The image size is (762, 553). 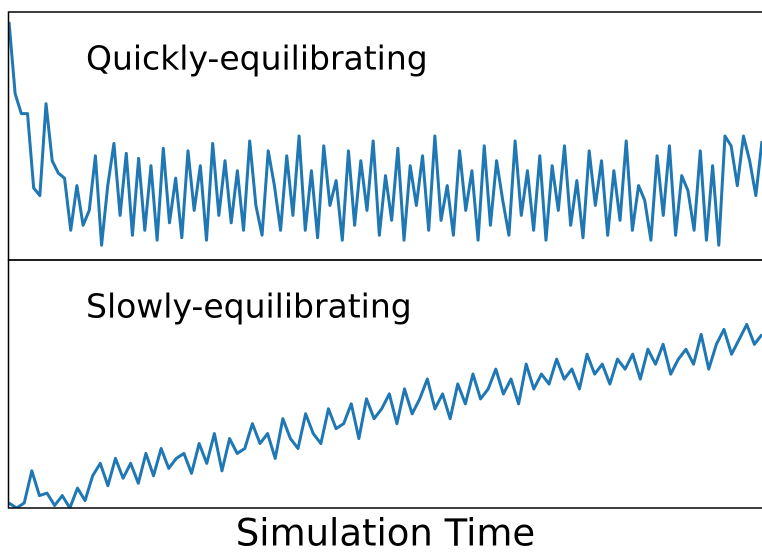 I want to click on panel-annotation: Quickly-equilibrating, so click(x=257, y=58).